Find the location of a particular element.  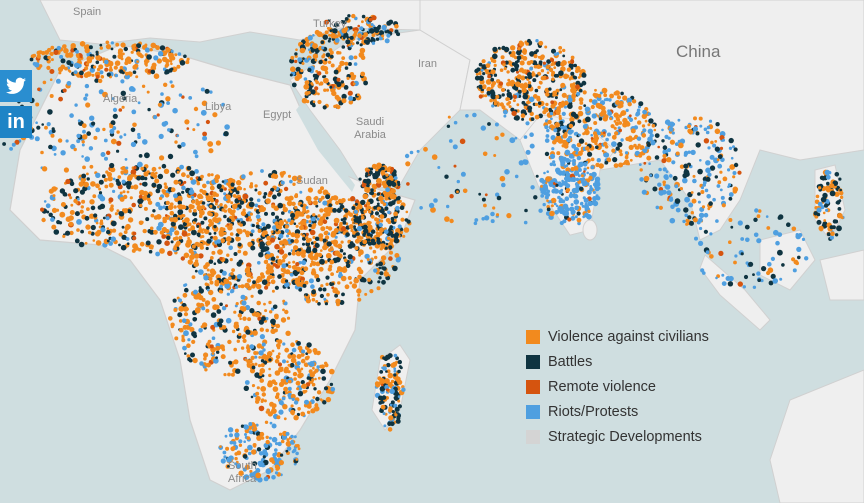

legend-item: Strategic Developments is located at coordinates (617, 436).